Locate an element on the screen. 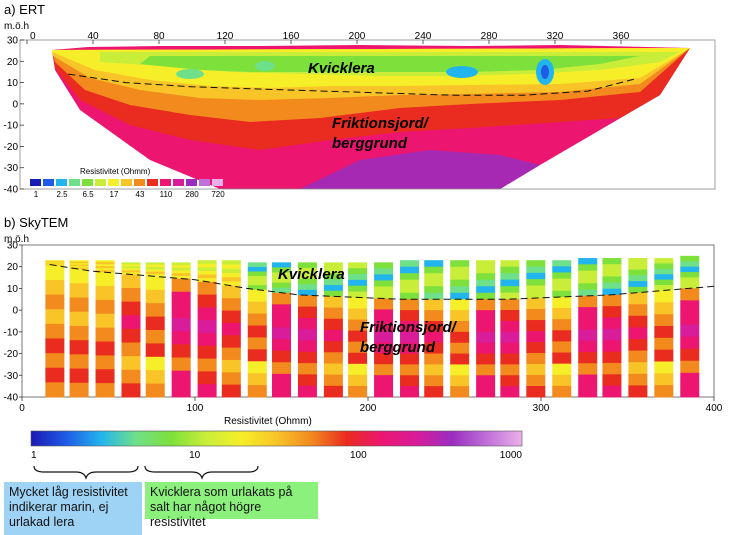 The width and height of the screenshot is (730, 535). ert-clay-boundary-line is located at coordinates (353, 84).